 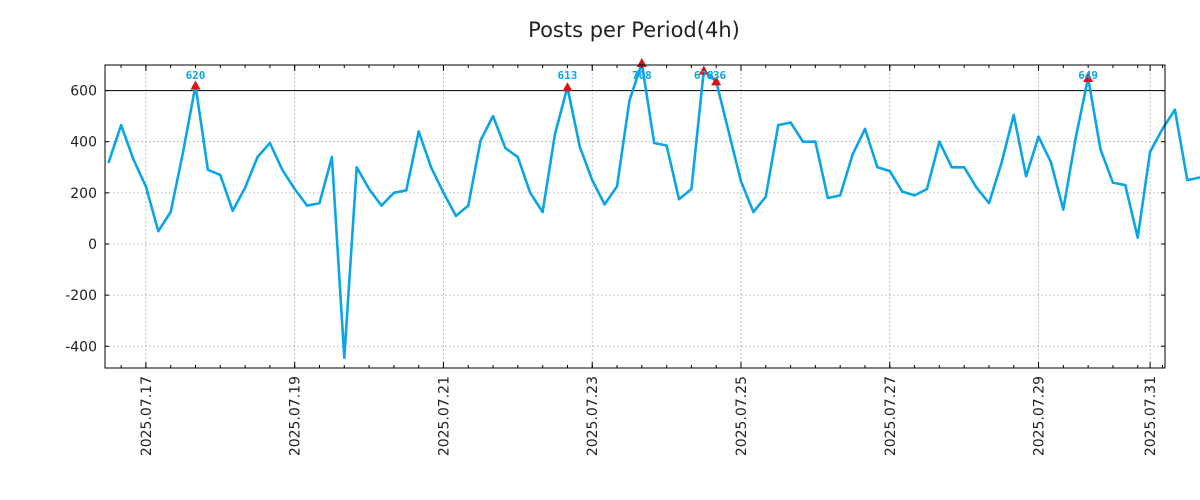 What do you see at coordinates (81, 347) in the screenshot?
I see `y-tick-label: -400` at bounding box center [81, 347].